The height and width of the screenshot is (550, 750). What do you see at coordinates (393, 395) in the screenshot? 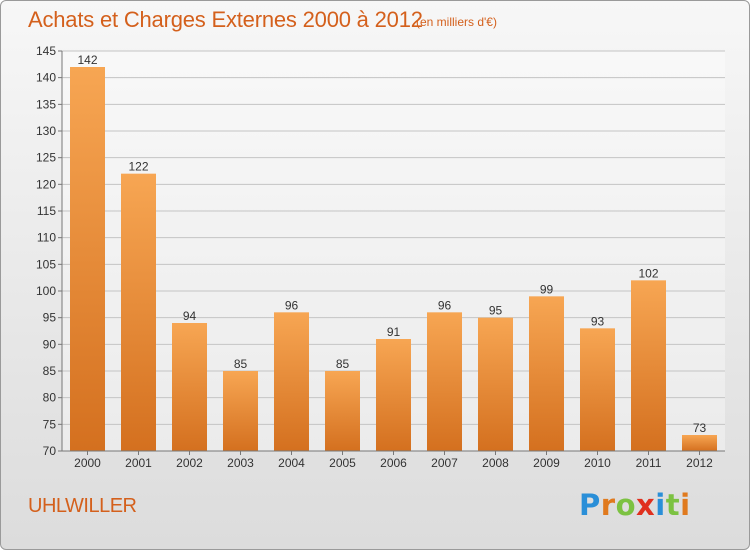
I see `bar-2006` at bounding box center [393, 395].